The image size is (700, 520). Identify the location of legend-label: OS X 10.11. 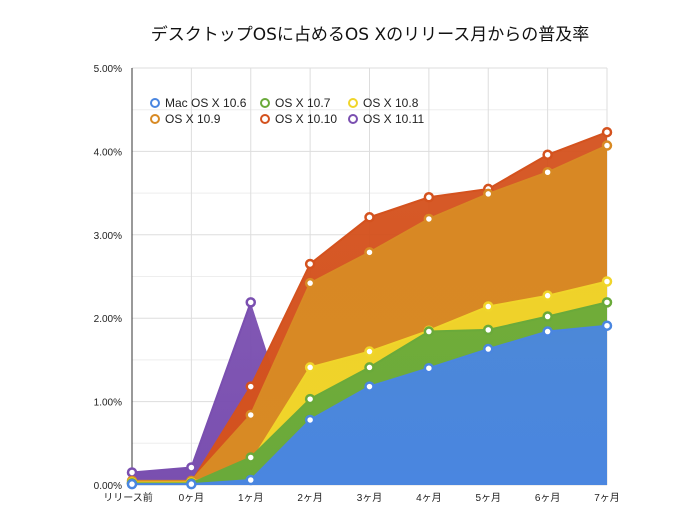
(393, 119).